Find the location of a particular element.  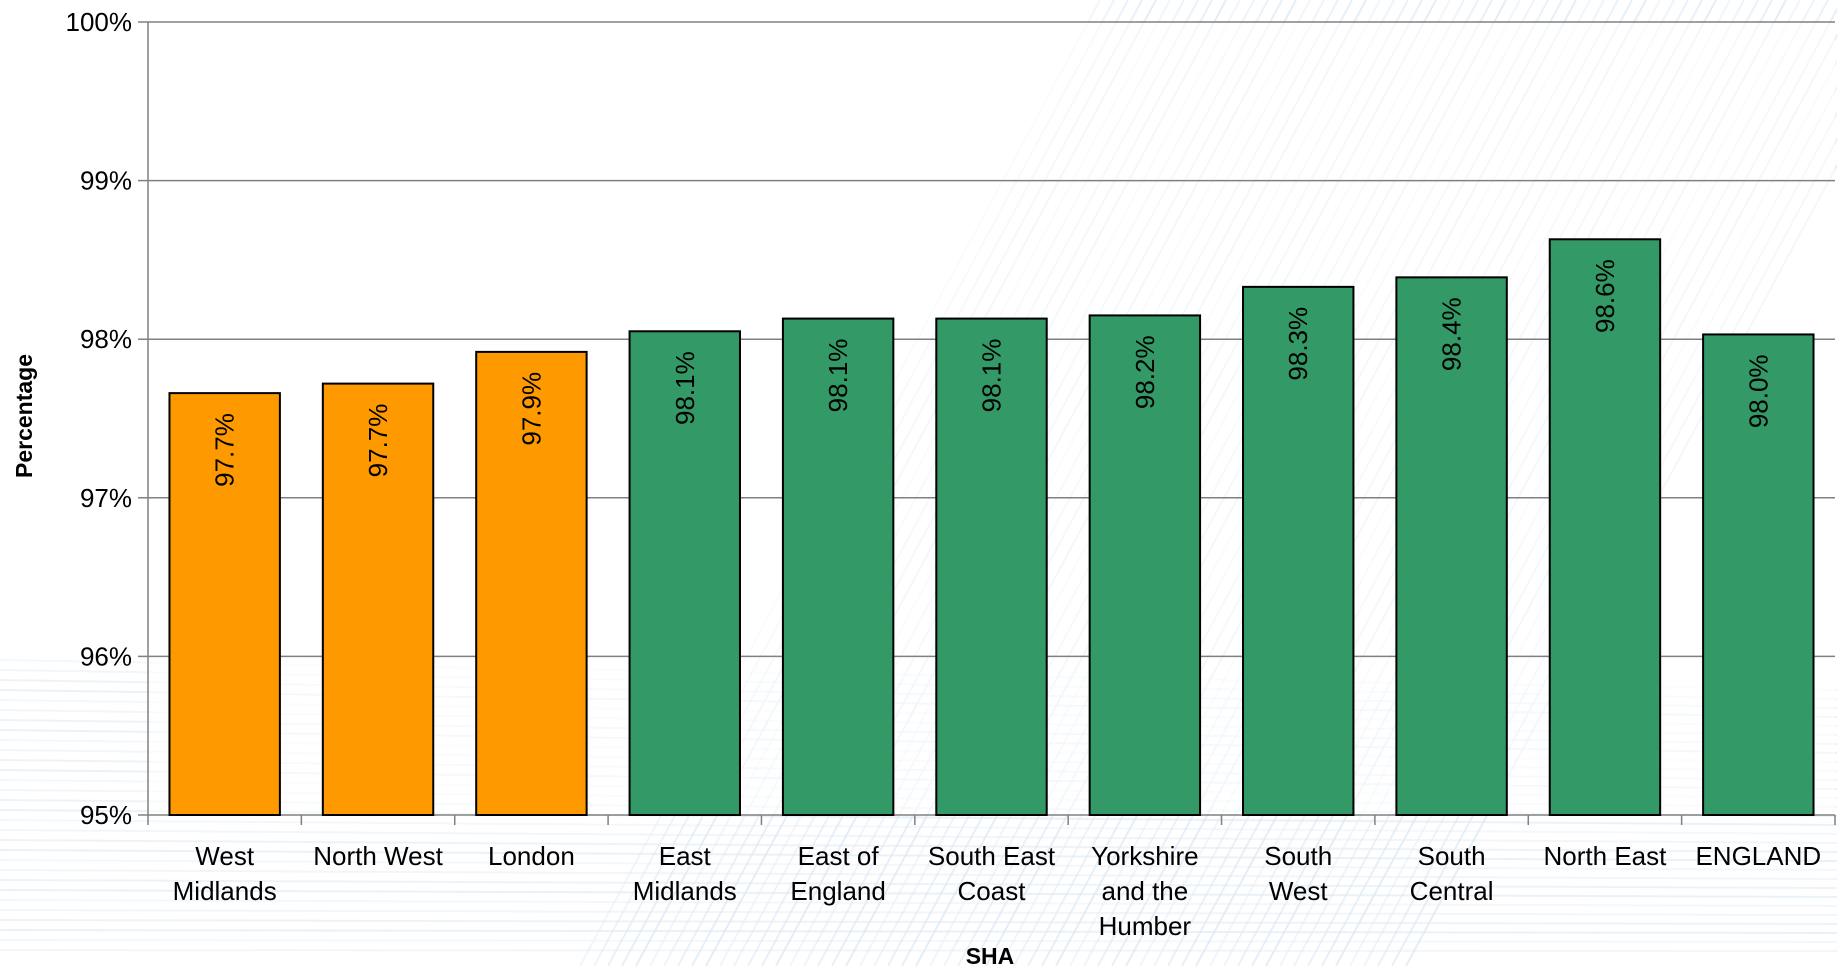

y-tick-label: 99% is located at coordinates (106, 181).